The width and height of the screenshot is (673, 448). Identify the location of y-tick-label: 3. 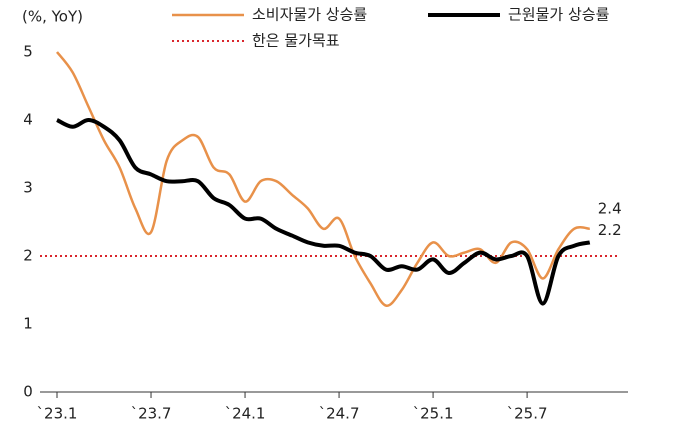
(28, 188).